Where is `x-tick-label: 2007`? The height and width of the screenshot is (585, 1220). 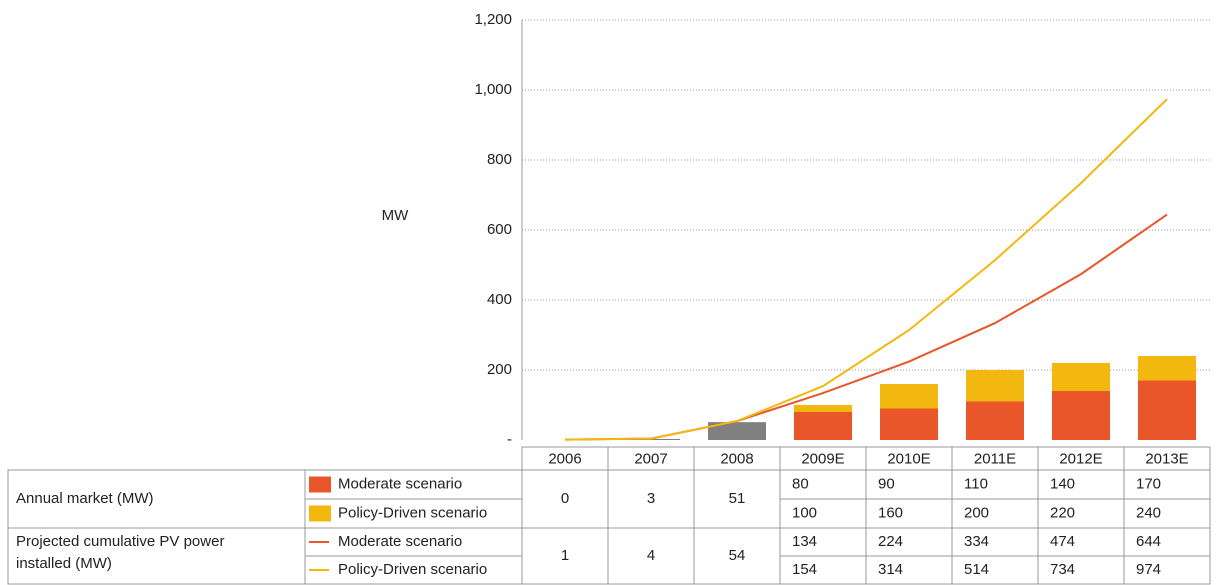 x-tick-label: 2007 is located at coordinates (650, 458).